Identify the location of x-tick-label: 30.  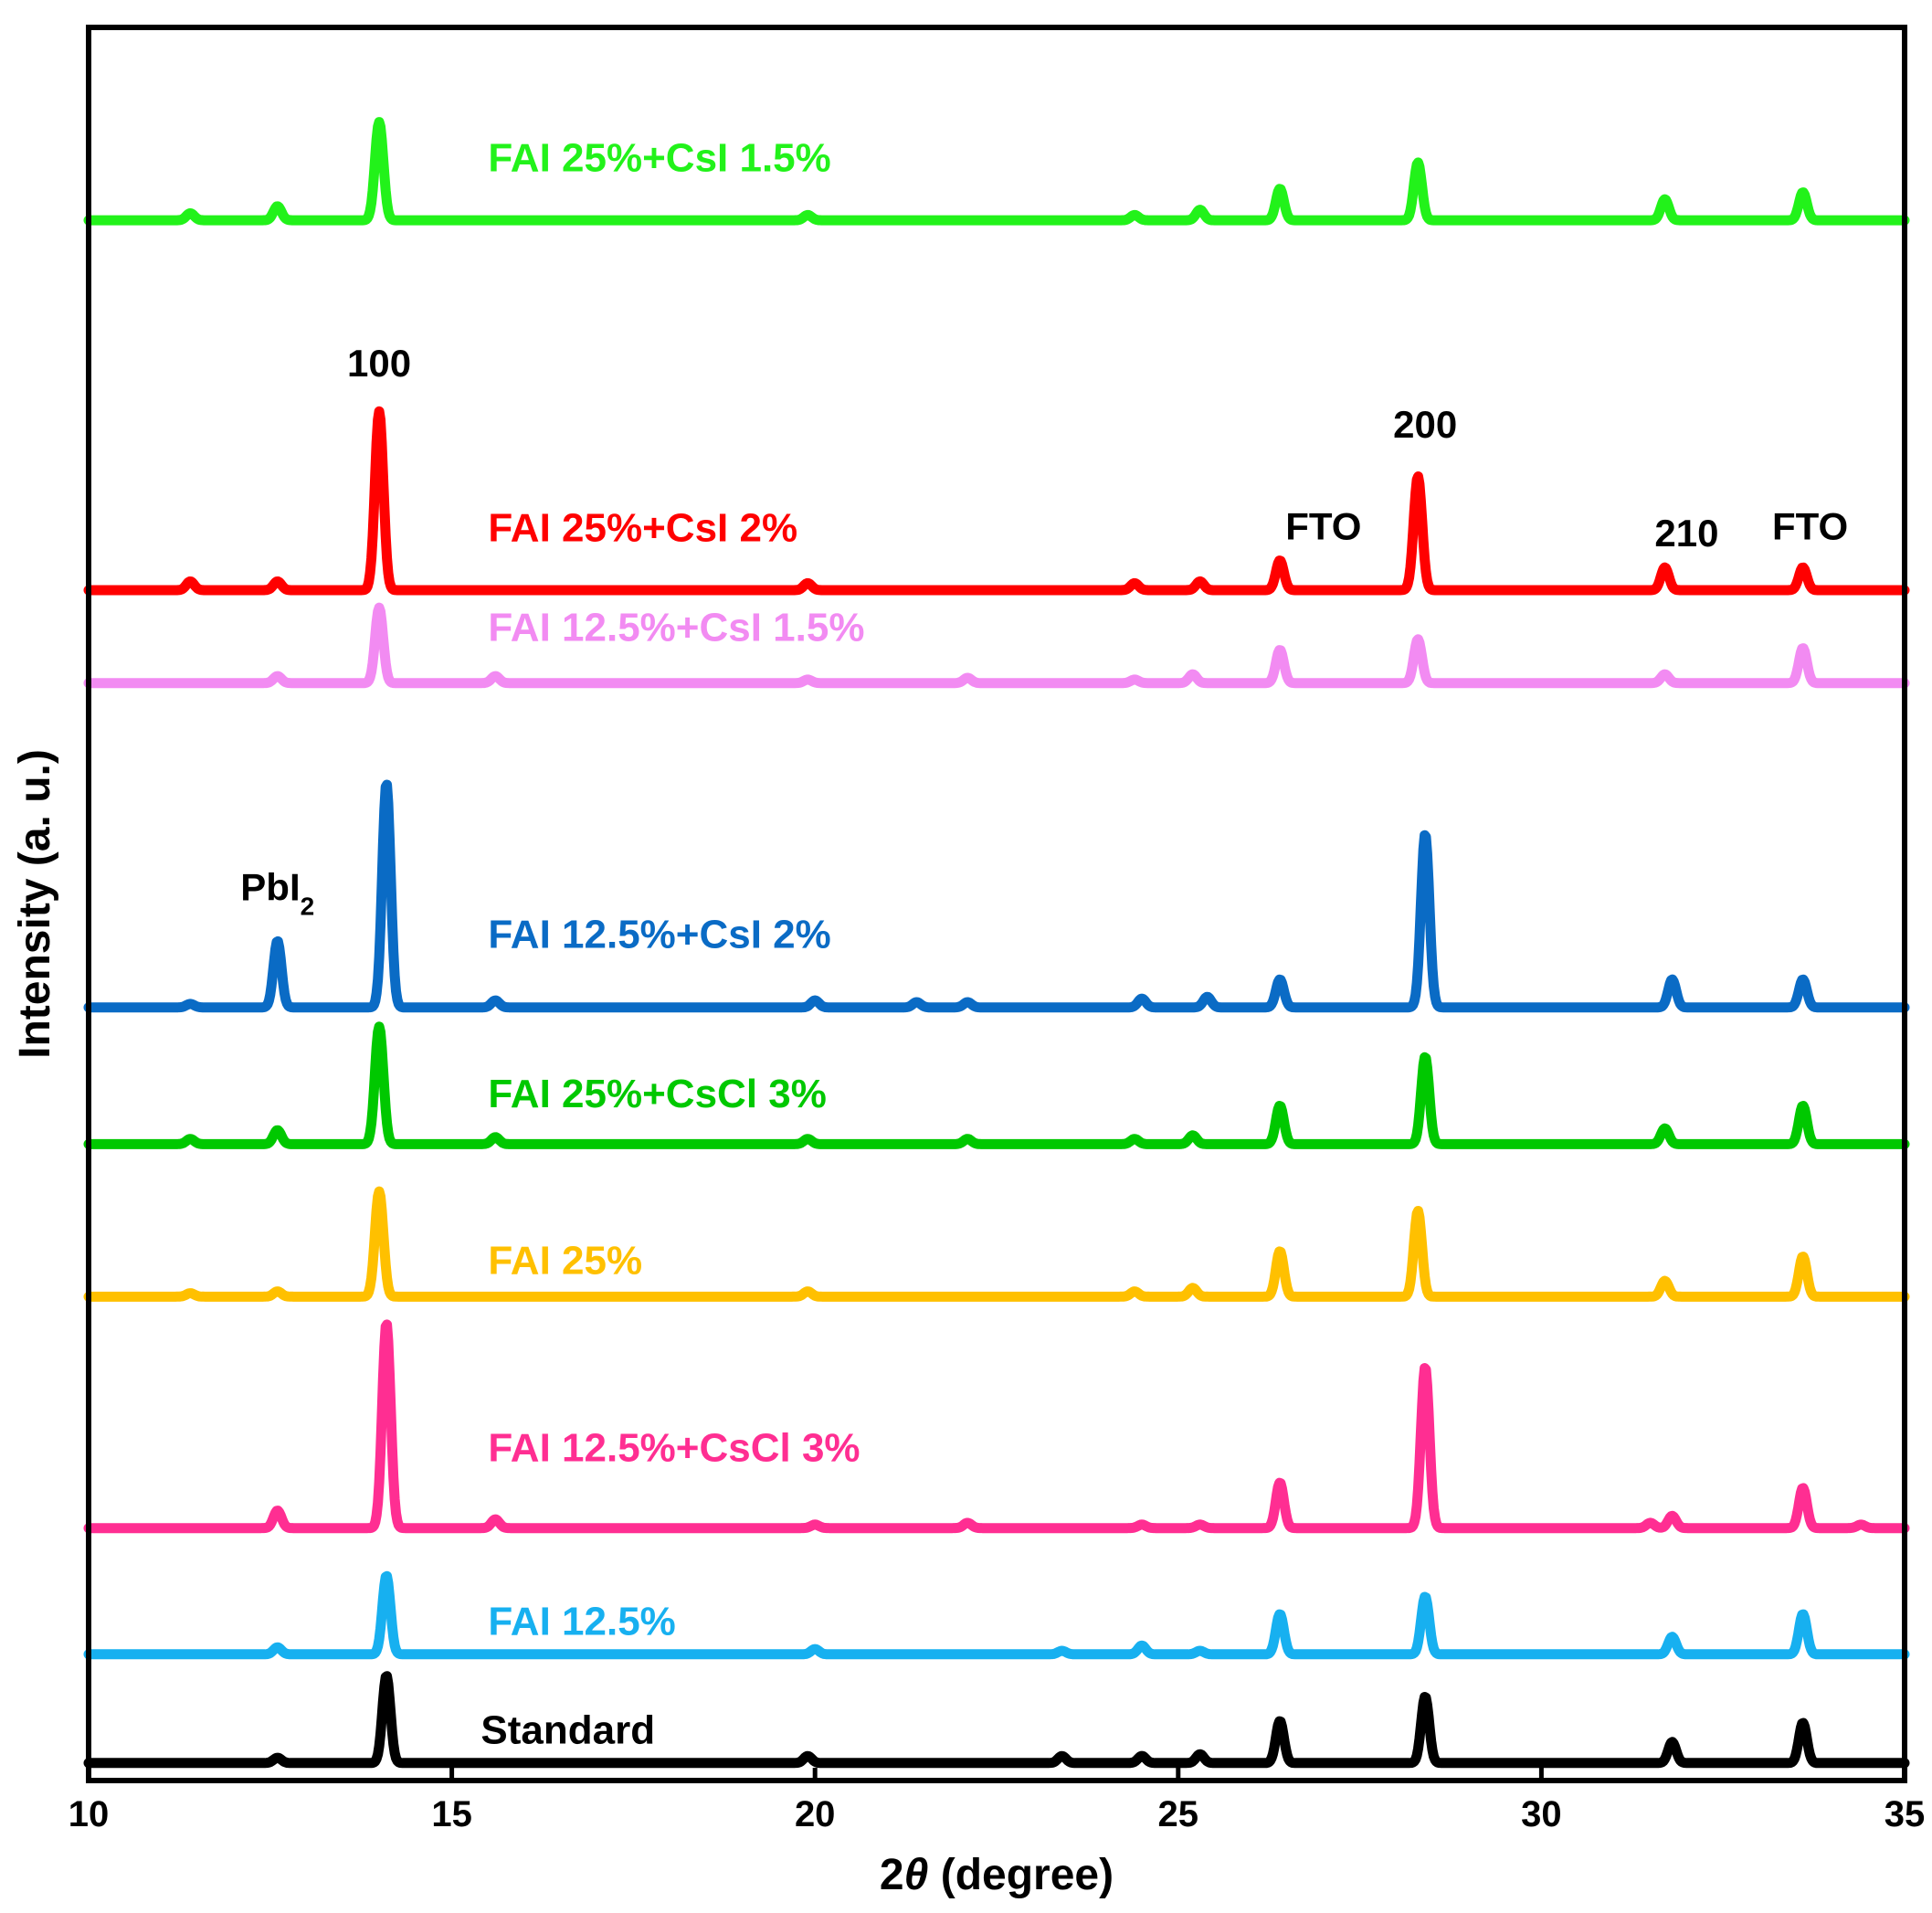
(1541, 1814).